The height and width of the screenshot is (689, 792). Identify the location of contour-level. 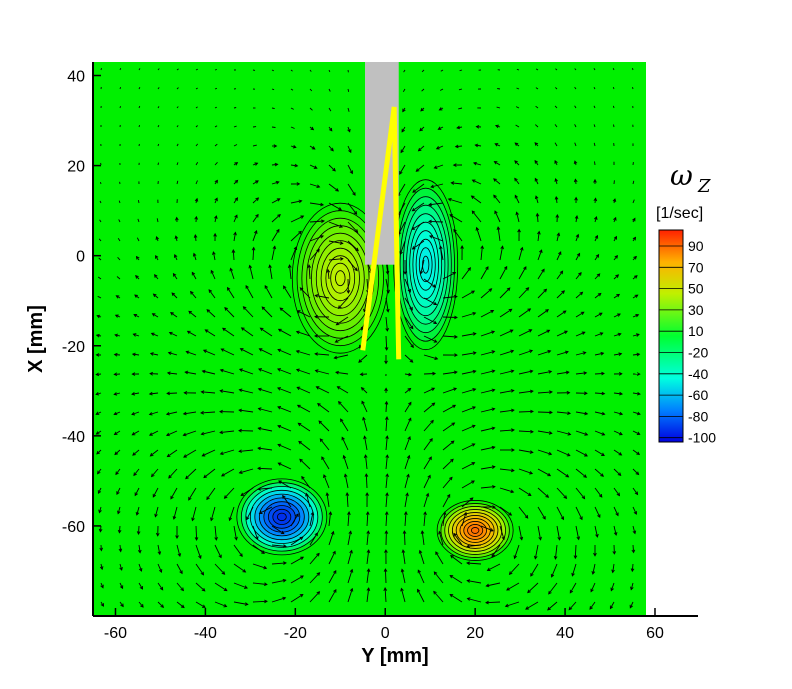
(426, 264).